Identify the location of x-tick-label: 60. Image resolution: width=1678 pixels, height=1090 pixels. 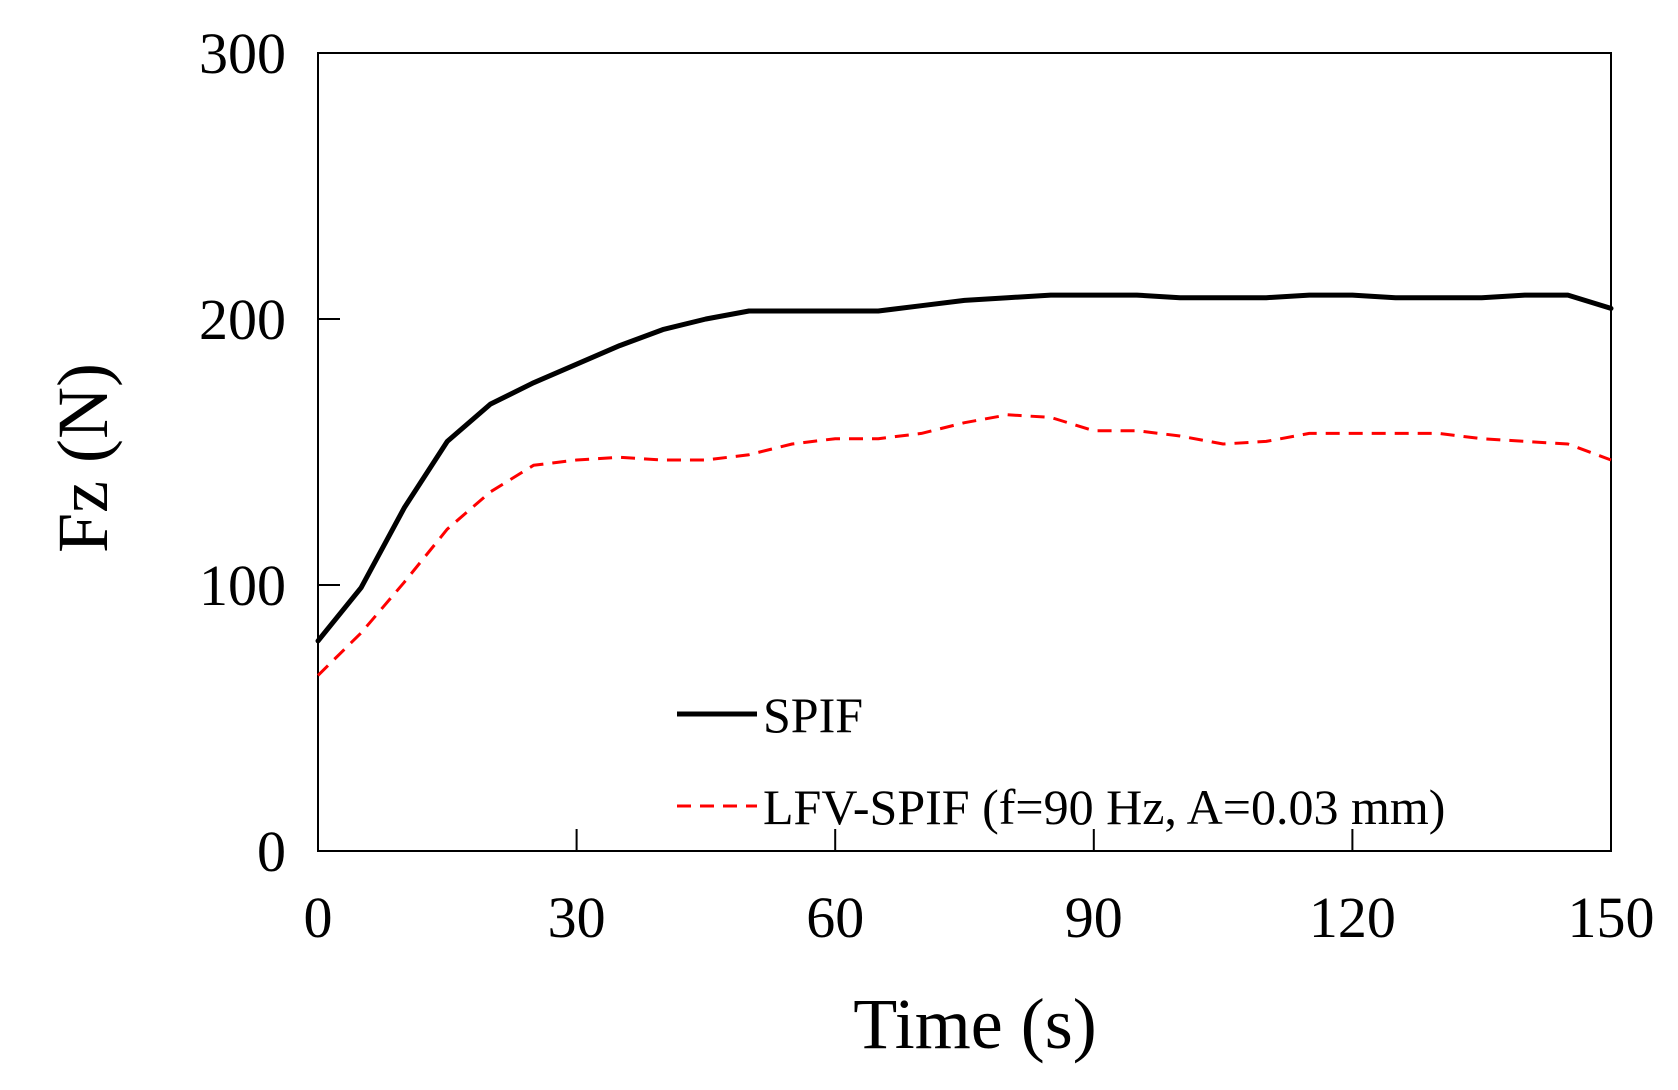
(835, 917).